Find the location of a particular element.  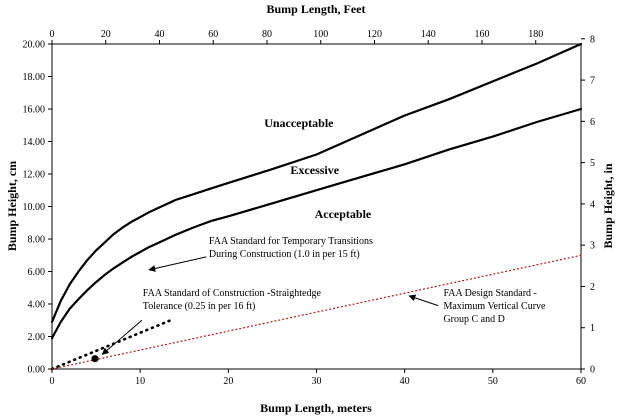

x-tick-label: 10 is located at coordinates (140, 381).